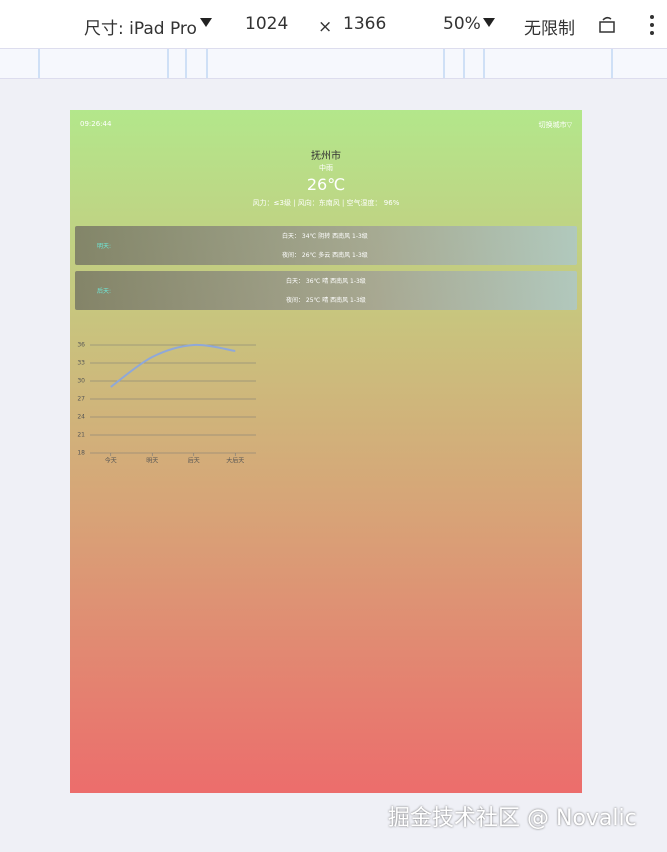  Describe the element at coordinates (81, 453) in the screenshot. I see `y-tick-label: 18` at that location.